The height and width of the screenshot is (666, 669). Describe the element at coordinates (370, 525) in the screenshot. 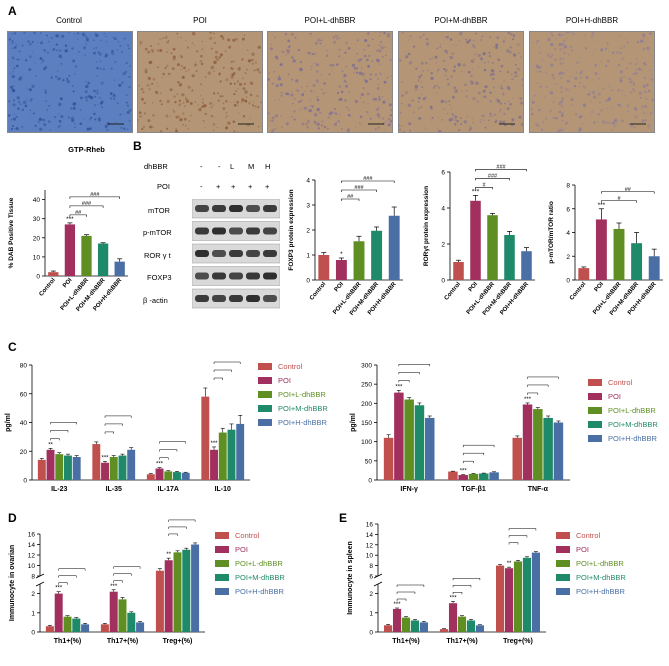

I see `y-tick-label: 16` at that location.